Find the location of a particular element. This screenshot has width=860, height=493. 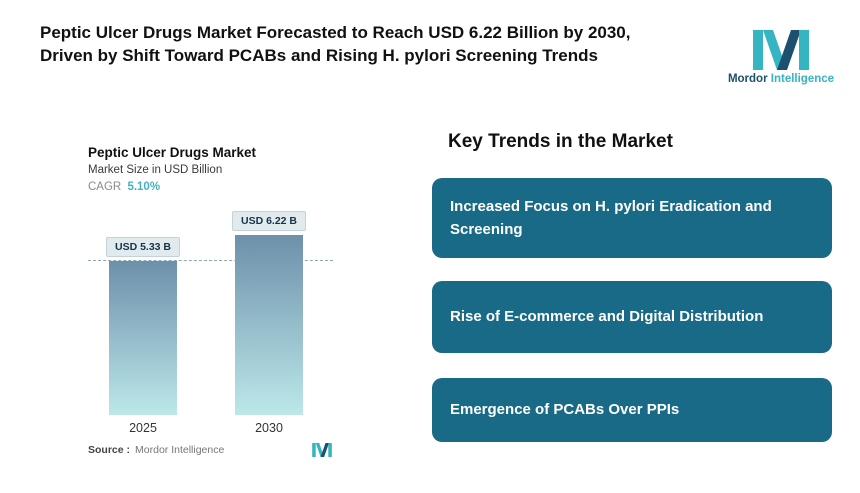

bar-value-label-2025: USD 5.33 B is located at coordinates (143, 247).